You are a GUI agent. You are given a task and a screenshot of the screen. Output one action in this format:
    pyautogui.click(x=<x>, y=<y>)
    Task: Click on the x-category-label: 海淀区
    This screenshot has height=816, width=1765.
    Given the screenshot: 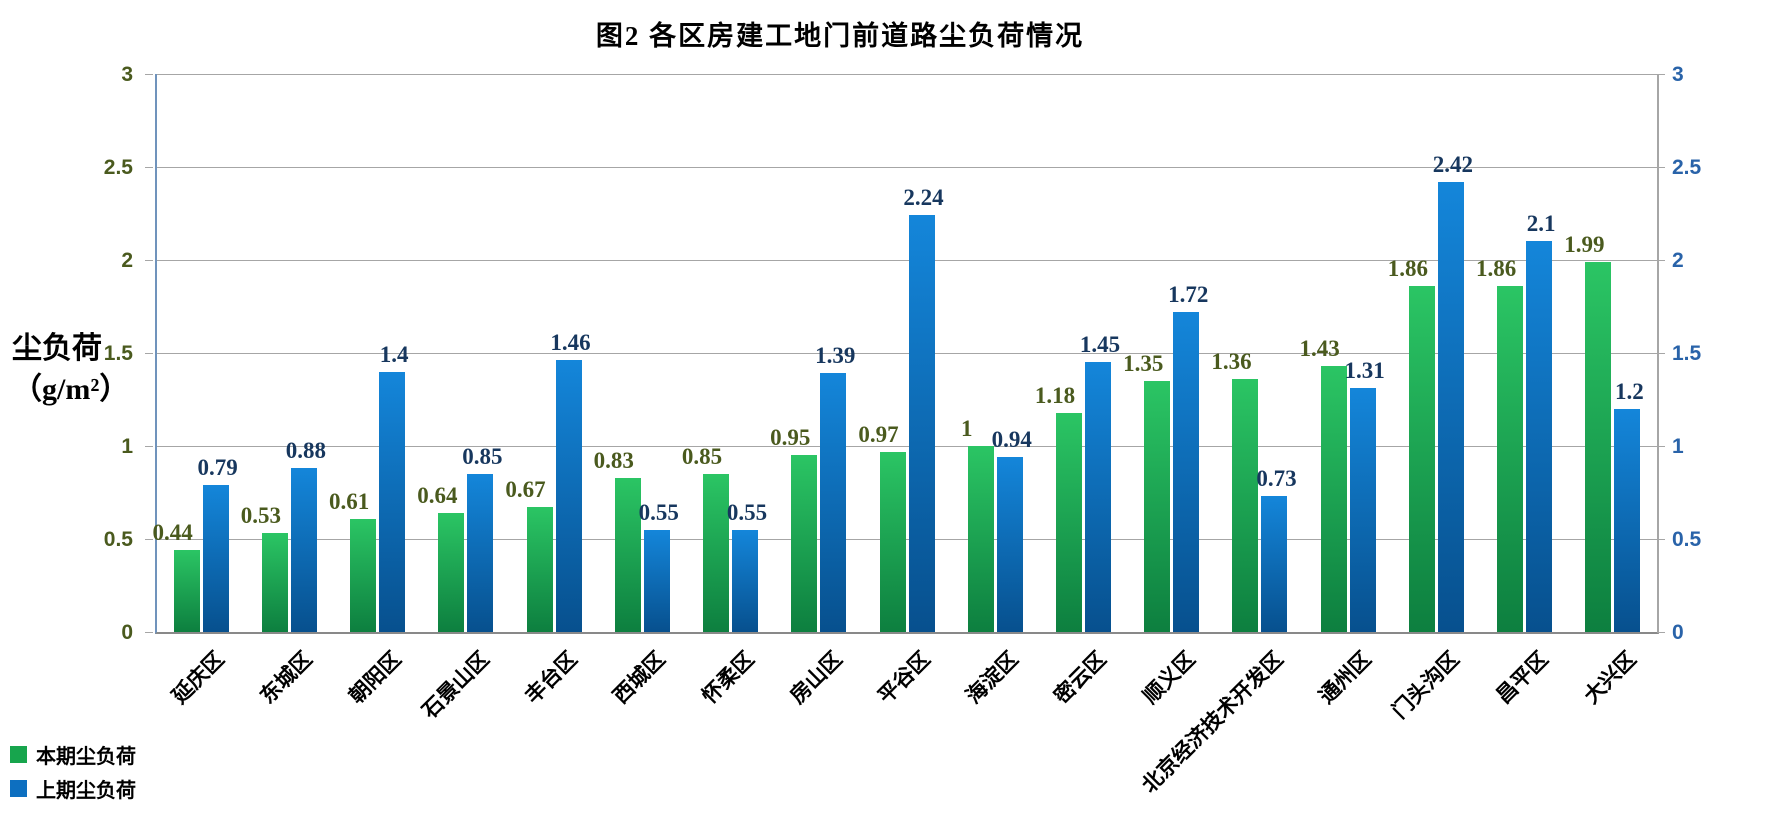 What is the action you would take?
    pyautogui.click(x=992, y=677)
    